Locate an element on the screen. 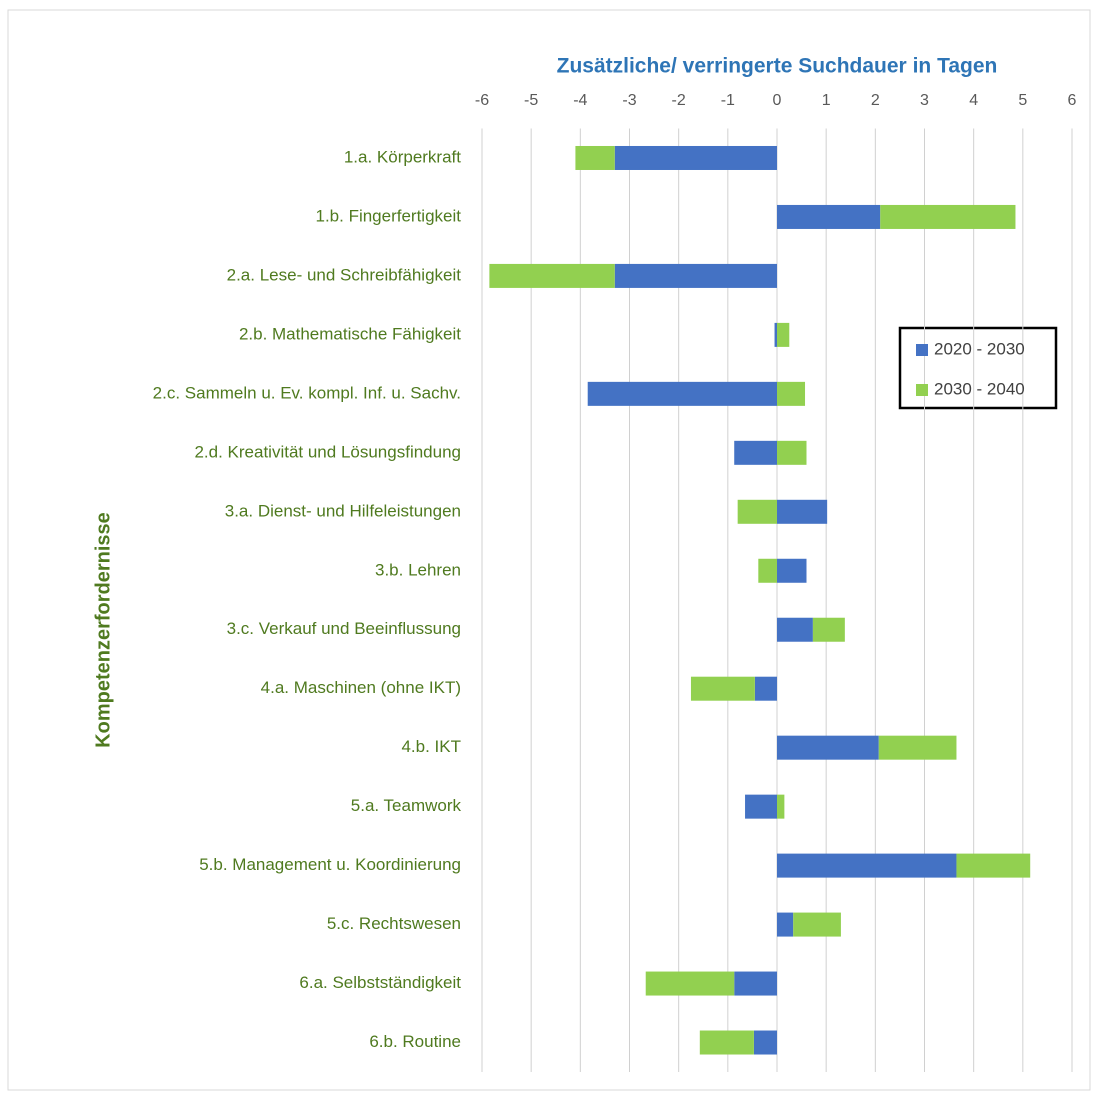 The height and width of the screenshot is (1097, 1095). y-tick-label: 3.b. Lehren is located at coordinates (418, 569).